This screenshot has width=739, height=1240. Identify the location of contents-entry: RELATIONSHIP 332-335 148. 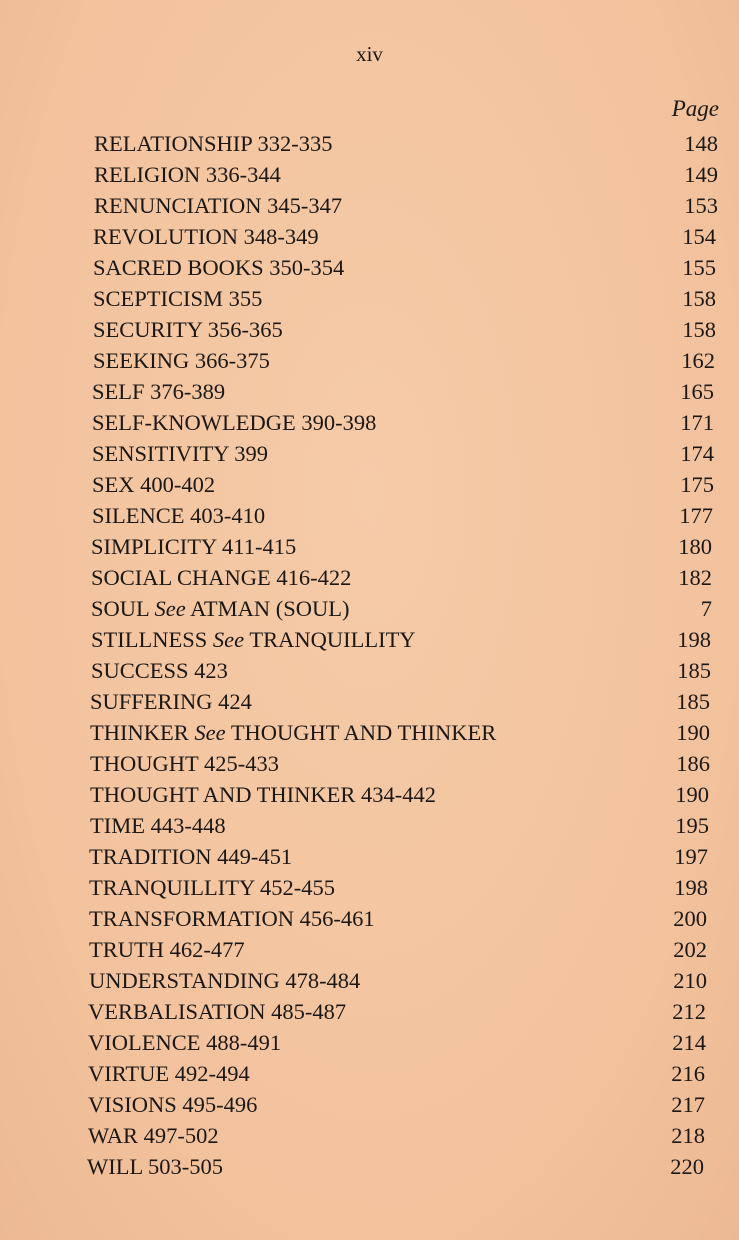
(406, 143).